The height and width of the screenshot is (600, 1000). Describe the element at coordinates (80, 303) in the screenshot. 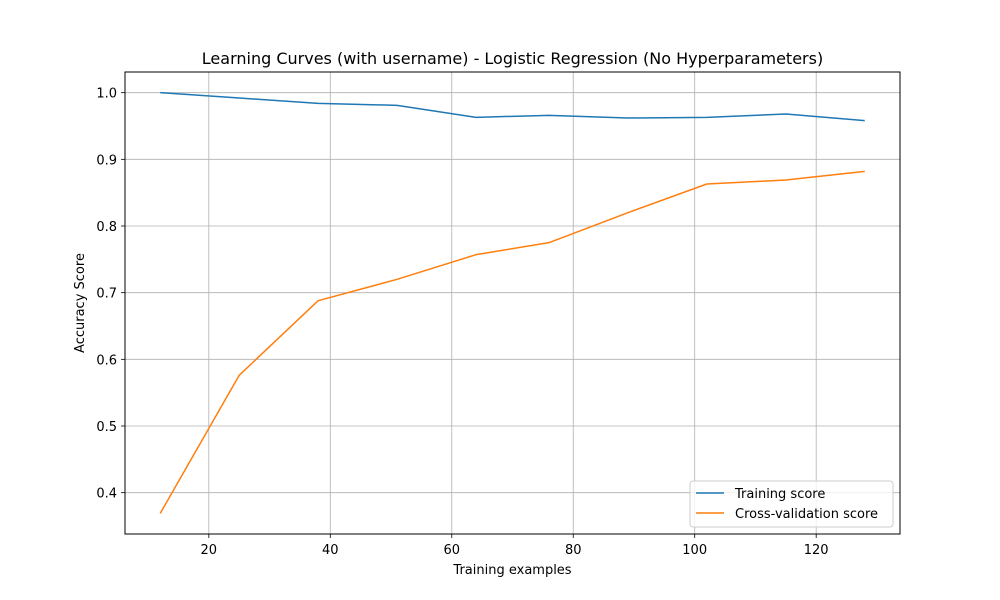

I see `y-axis-label: Accuracy Score` at that location.